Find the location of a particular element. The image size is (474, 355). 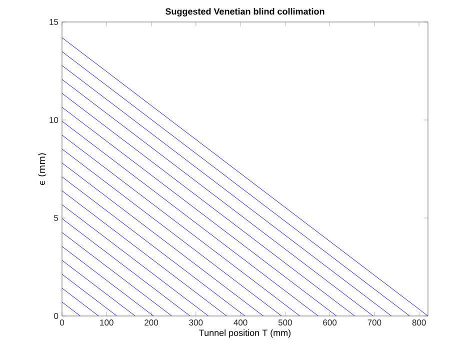

x-tick-label: 200 is located at coordinates (151, 323).